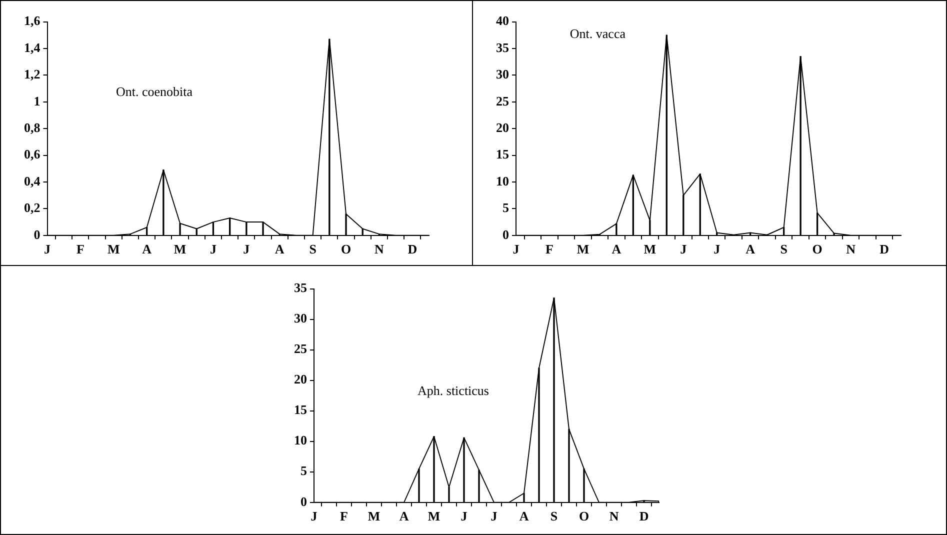 Image resolution: width=947 pixels, height=535 pixels. I want to click on y-tick-label: 0,2, so click(32, 208).